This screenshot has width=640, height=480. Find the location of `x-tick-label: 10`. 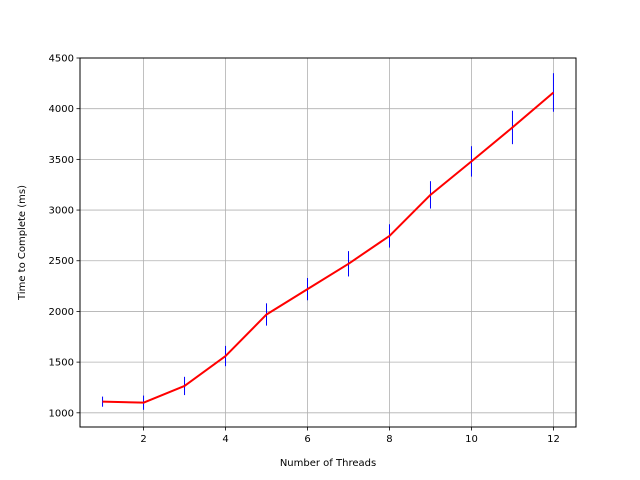

x-tick-label: 10 is located at coordinates (471, 439).